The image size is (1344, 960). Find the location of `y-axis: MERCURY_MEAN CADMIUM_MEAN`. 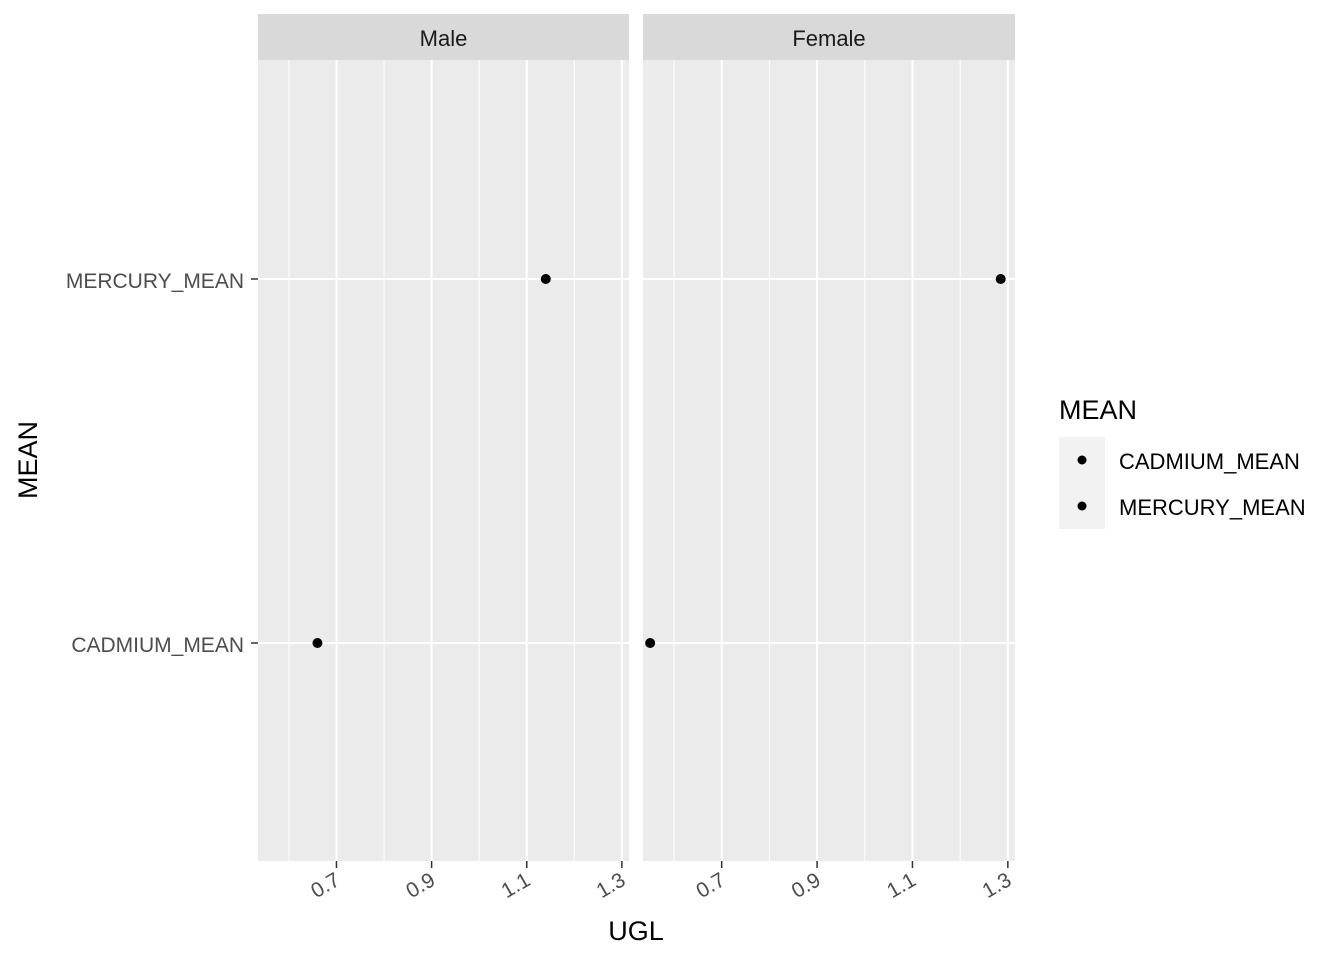

y-axis: MERCURY_MEAN CADMIUM_MEAN is located at coordinates (162, 463).